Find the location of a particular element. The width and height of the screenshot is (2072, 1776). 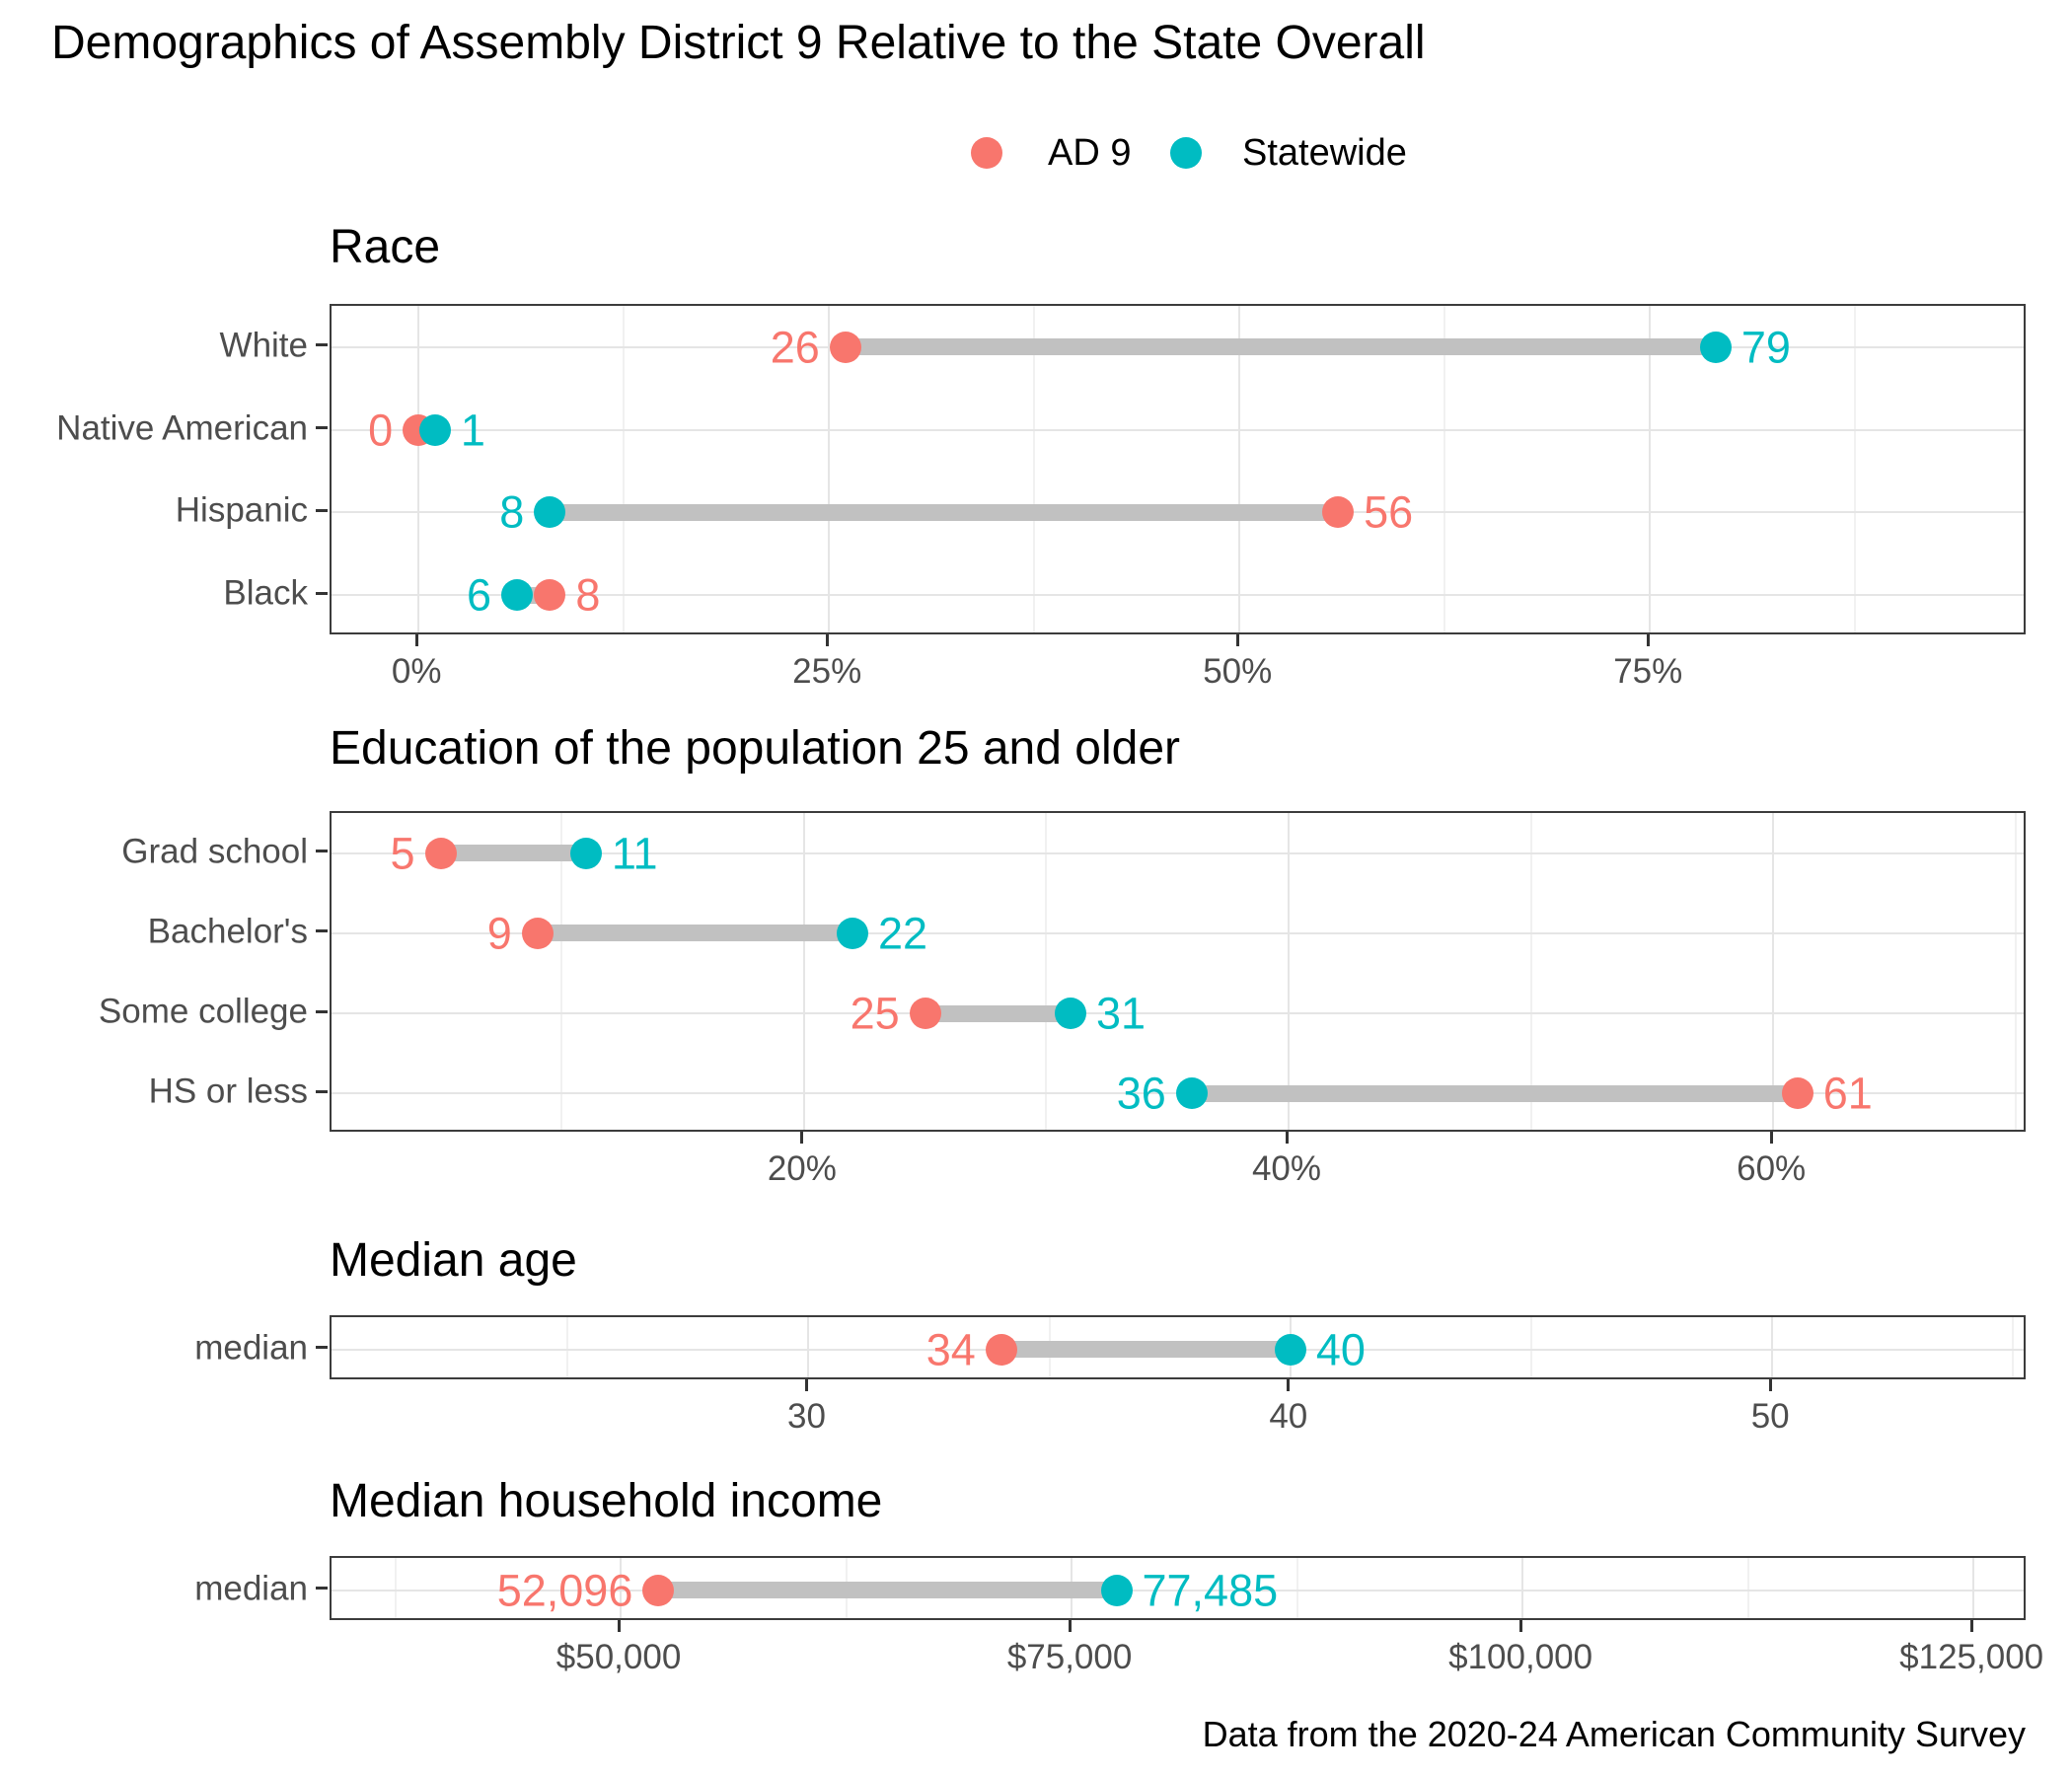

plot-area-median-age: 34 40 is located at coordinates (1178, 1347).